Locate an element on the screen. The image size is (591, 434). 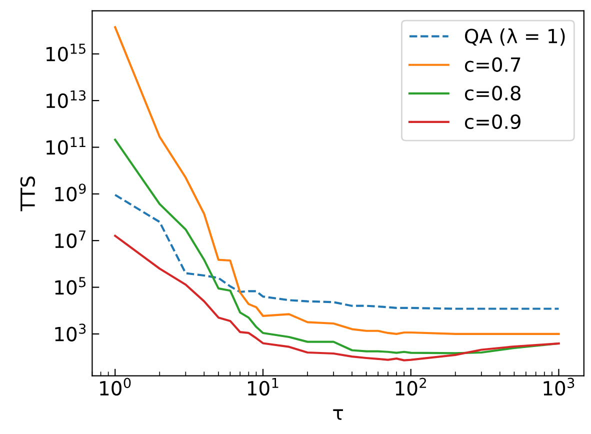
x-tick-label: 10$^{1}$ is located at coordinates (263, 387).